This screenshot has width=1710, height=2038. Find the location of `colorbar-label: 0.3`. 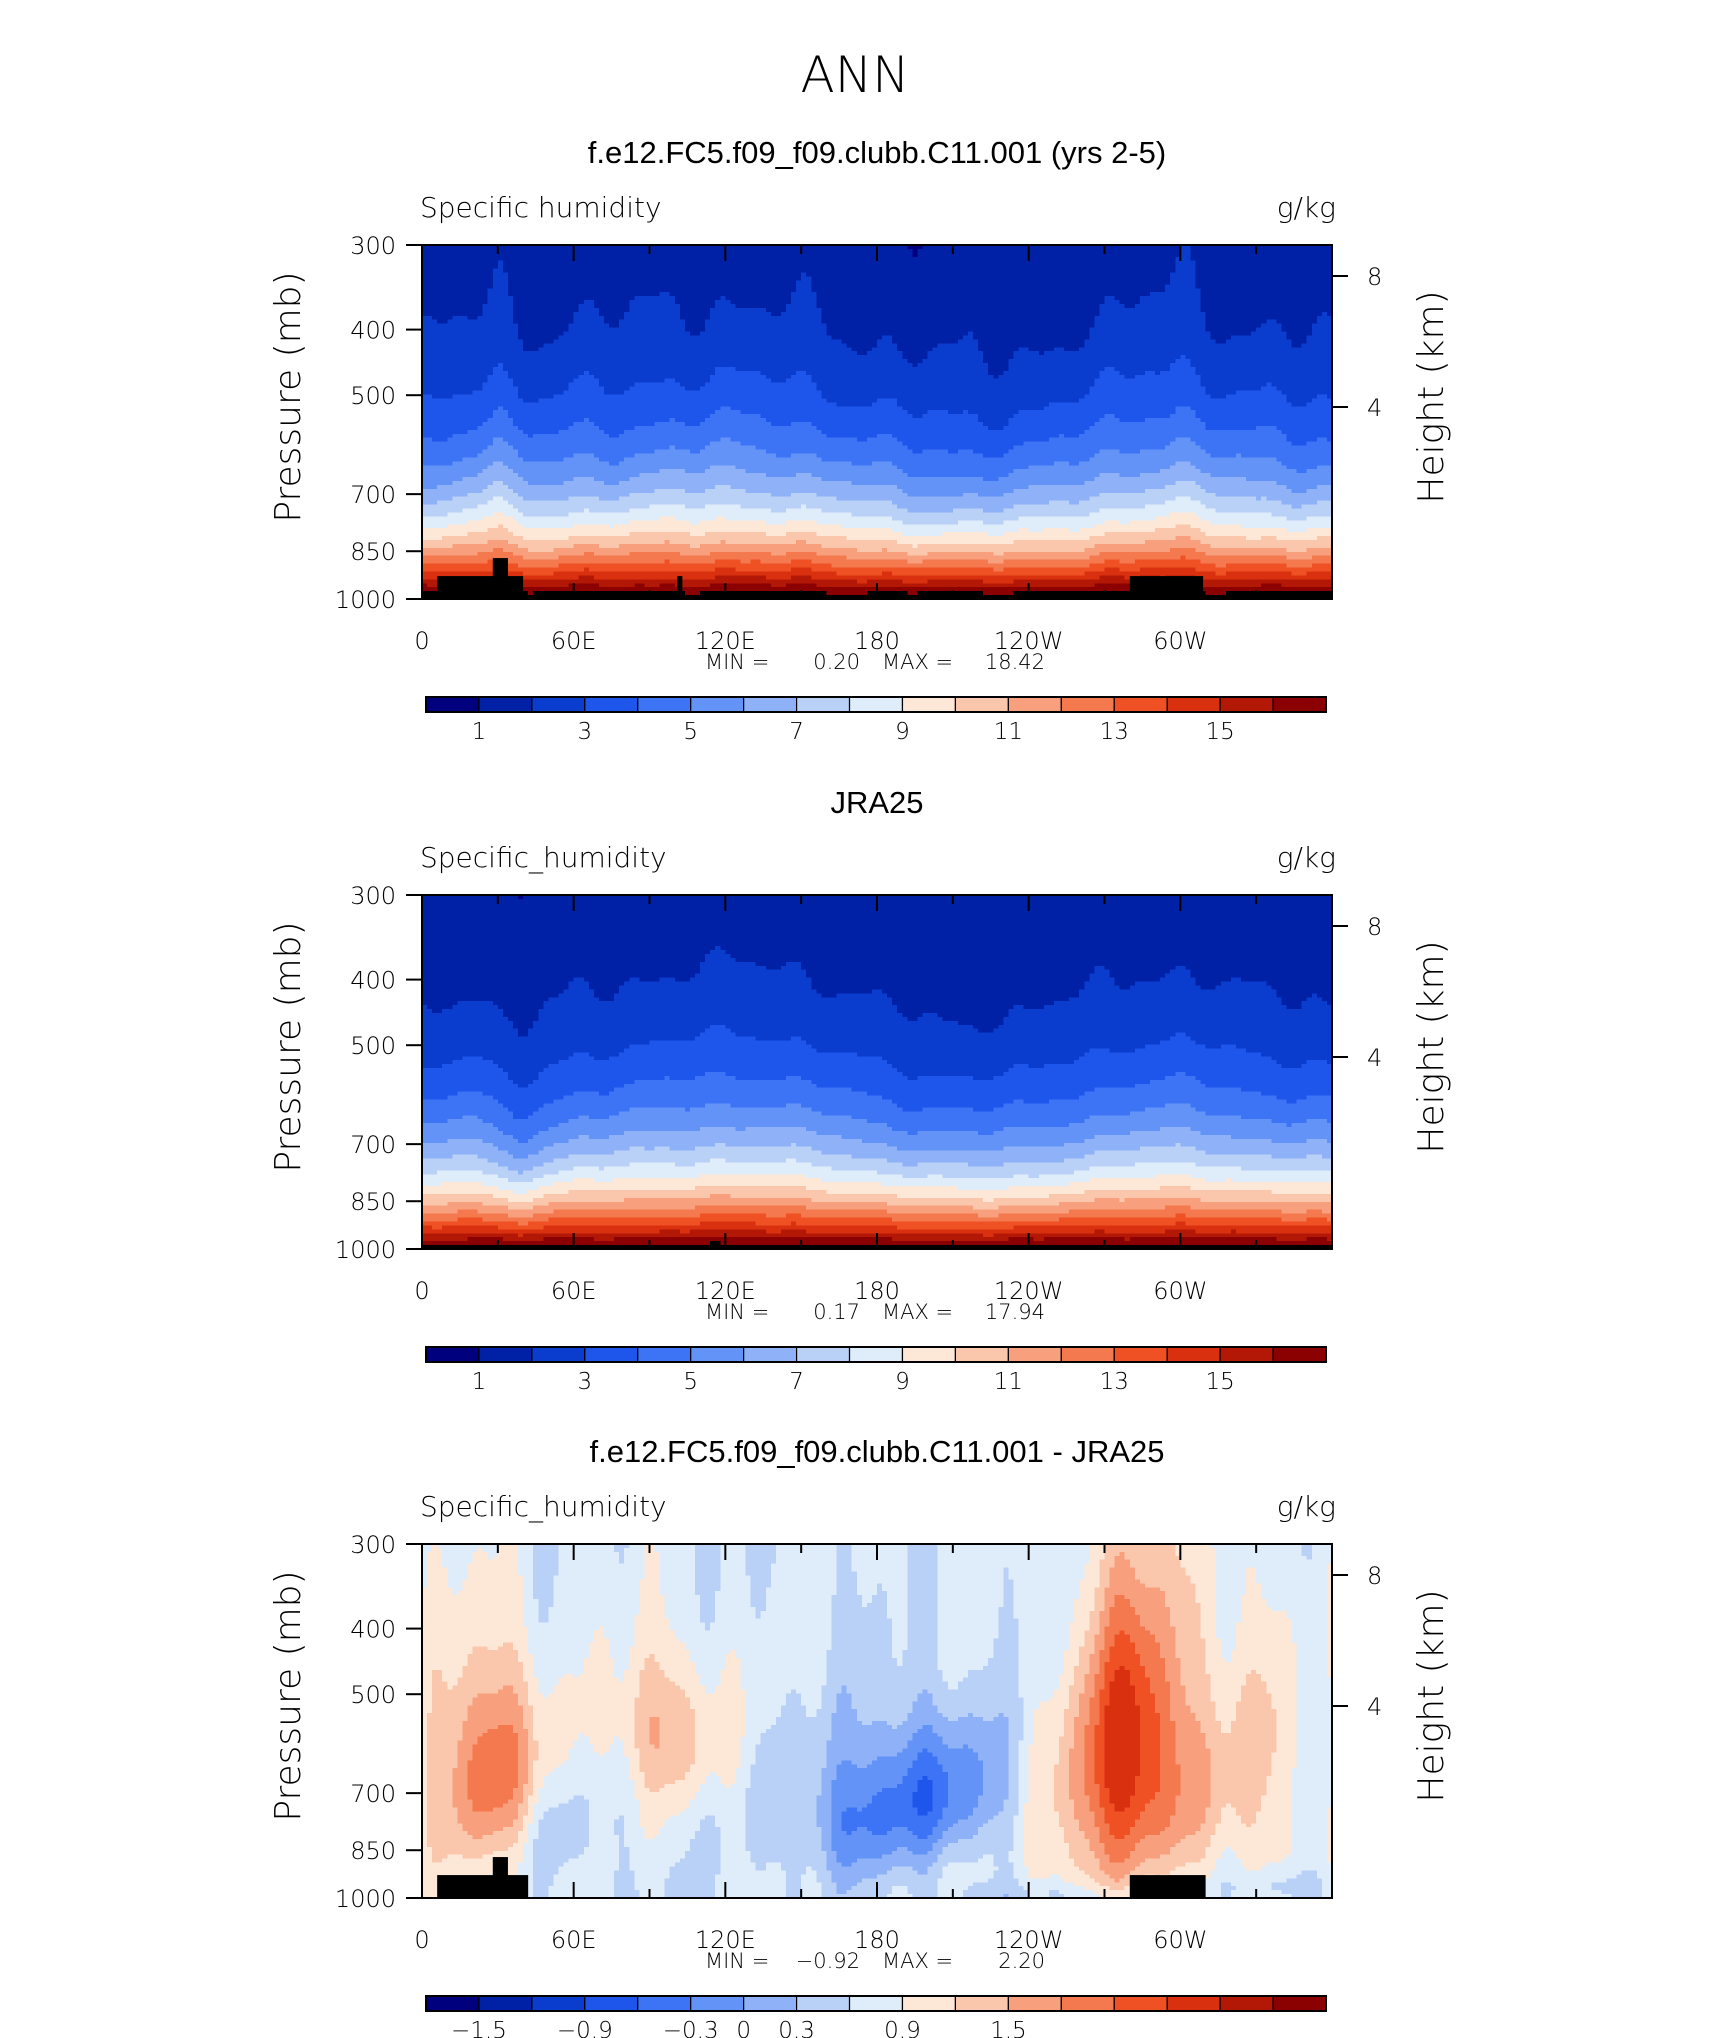

colorbar-label: 0.3 is located at coordinates (796, 2028).